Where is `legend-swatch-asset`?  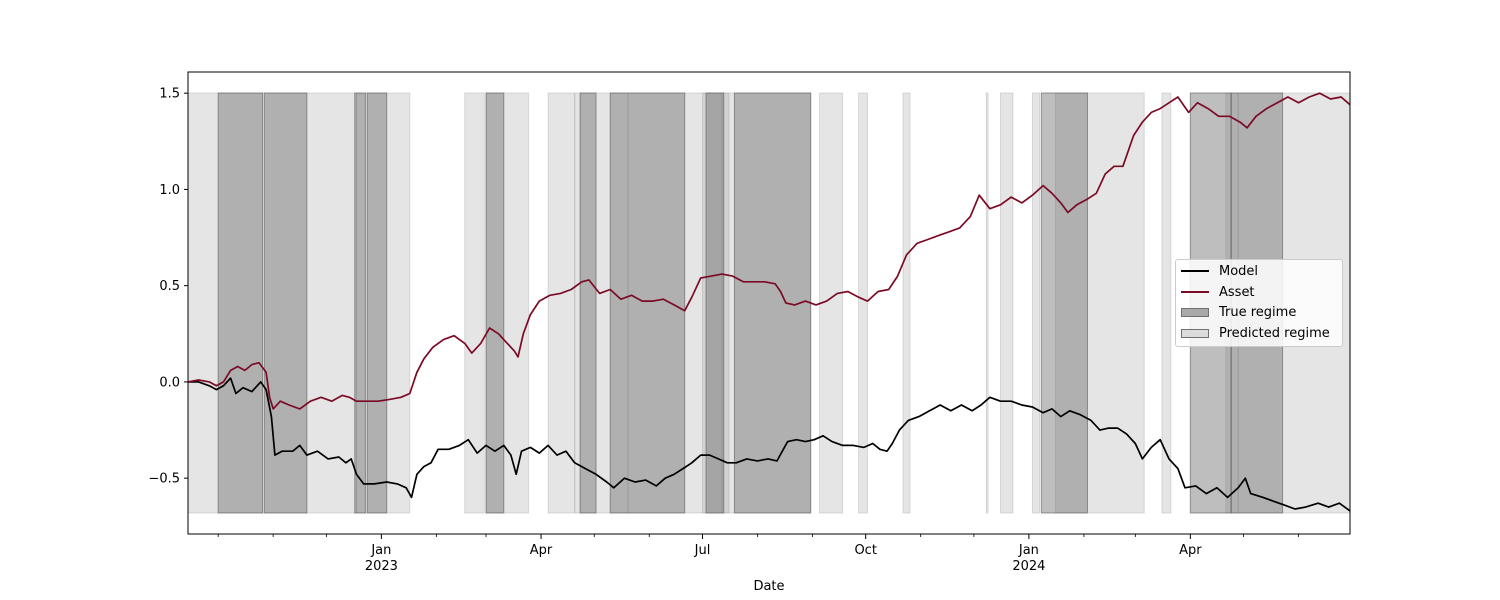
legend-swatch-asset is located at coordinates (1195, 292).